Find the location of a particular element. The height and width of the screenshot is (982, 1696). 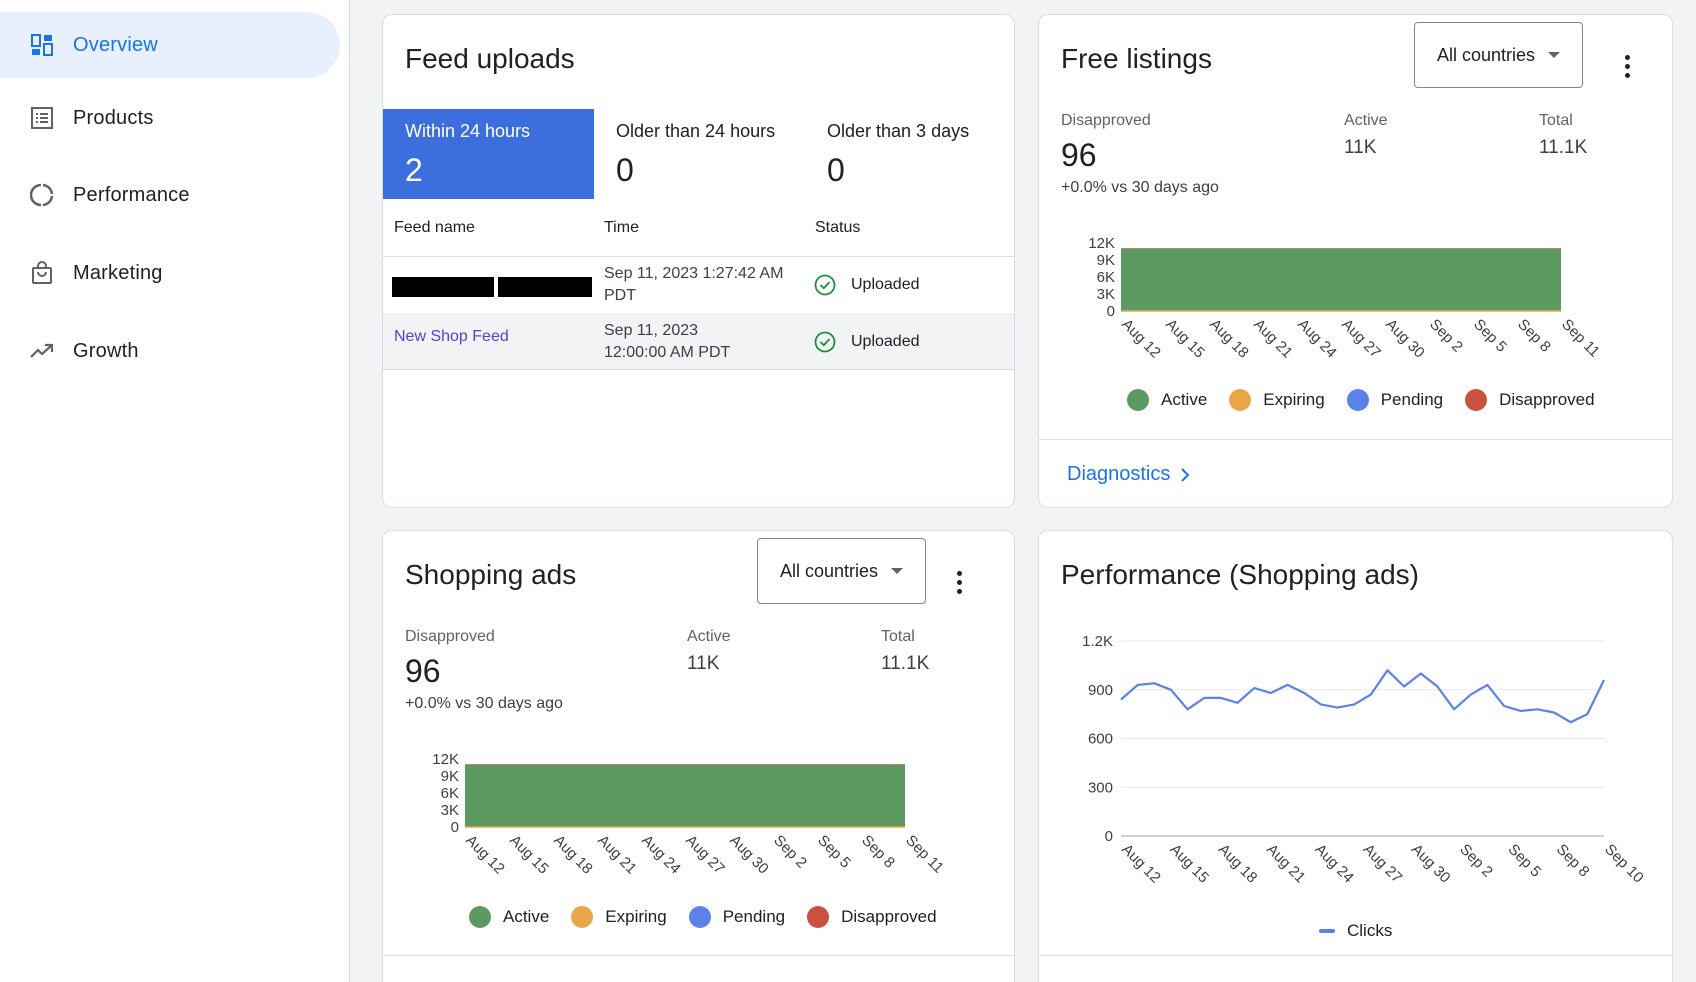

legend-item-active: Active is located at coordinates (509, 917).